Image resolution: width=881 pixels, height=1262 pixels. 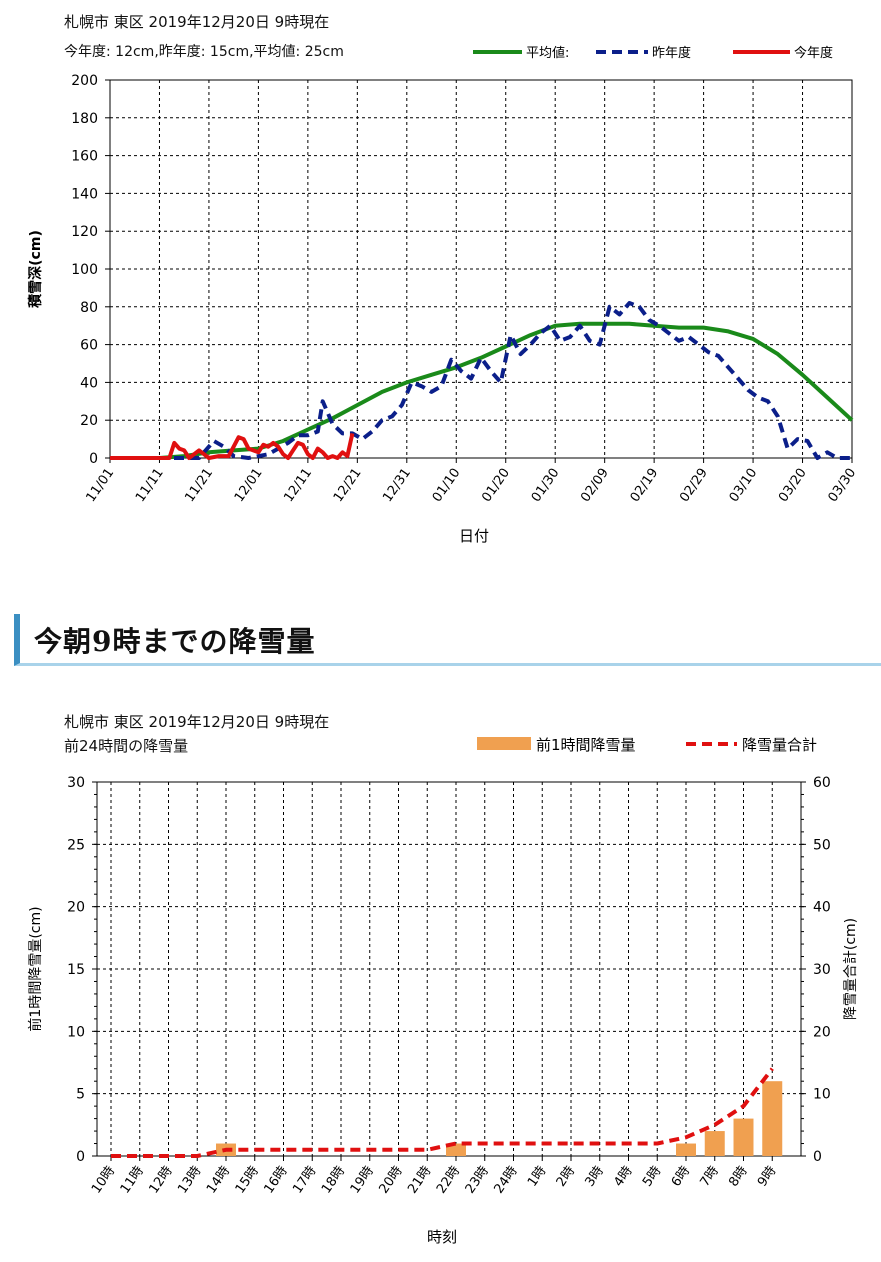 What do you see at coordinates (84, 194) in the screenshot?
I see `y-tick-label: 140` at bounding box center [84, 194].